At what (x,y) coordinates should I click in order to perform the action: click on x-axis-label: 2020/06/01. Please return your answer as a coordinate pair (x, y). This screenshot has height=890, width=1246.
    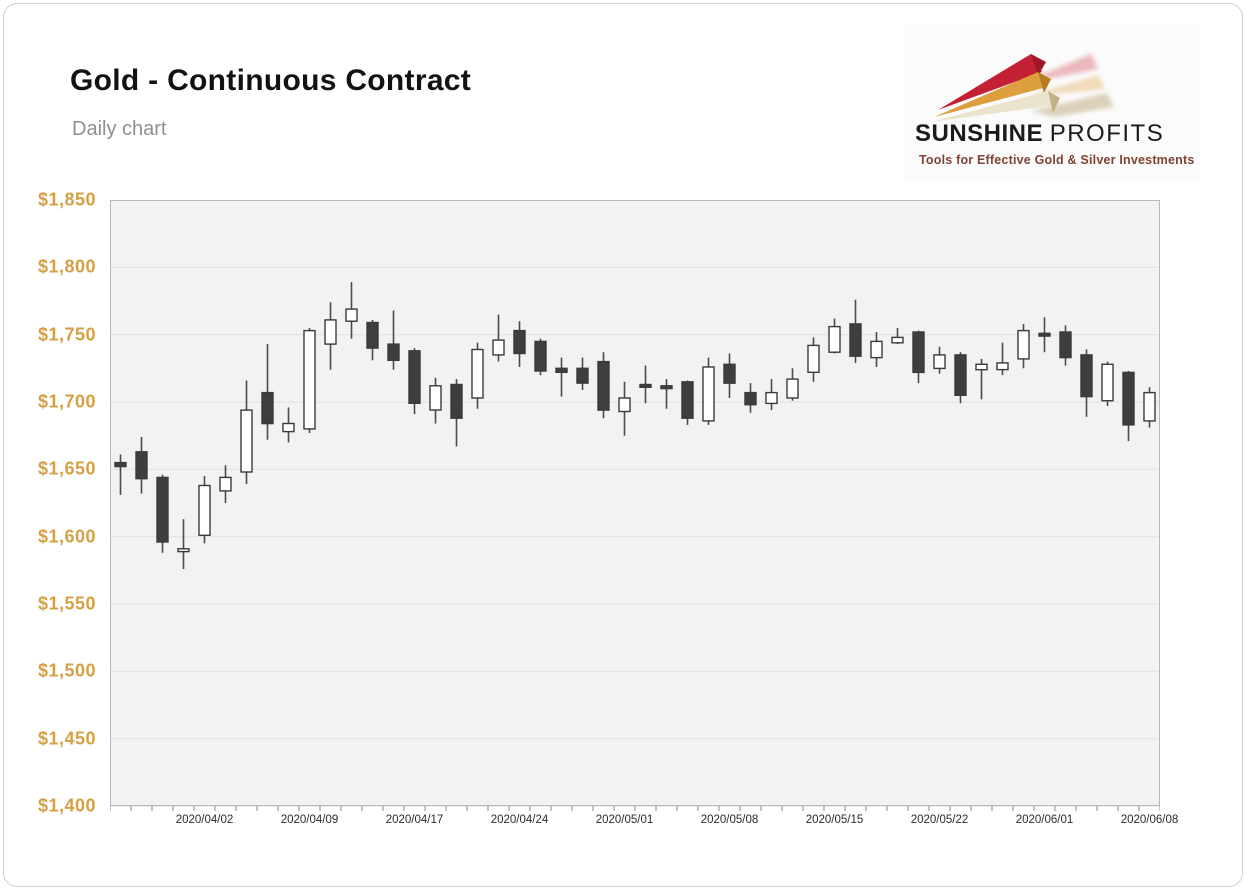
    Looking at the image, I should click on (1044, 820).